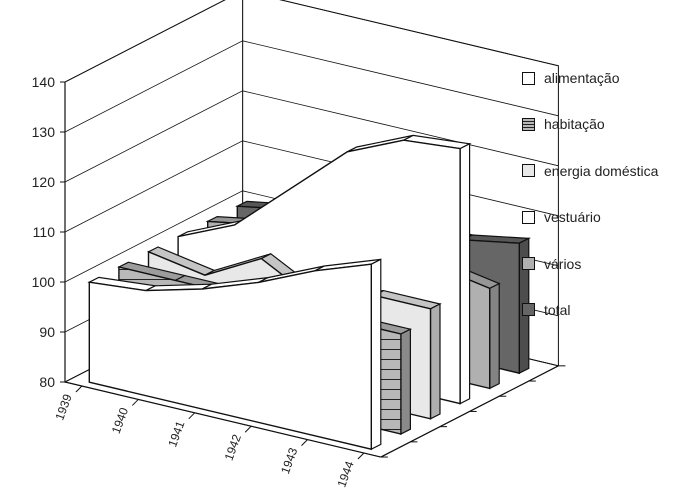  Describe the element at coordinates (572, 217) in the screenshot. I see `legend-label: vestuário` at that location.